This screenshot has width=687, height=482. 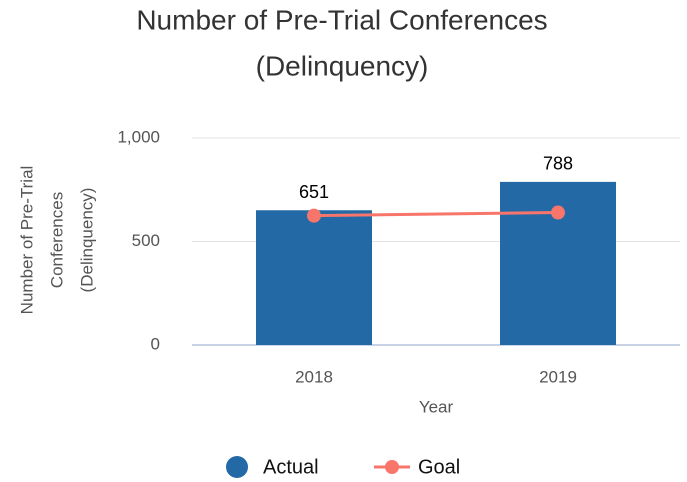 I want to click on x-axis-label: Year, so click(x=436, y=406).